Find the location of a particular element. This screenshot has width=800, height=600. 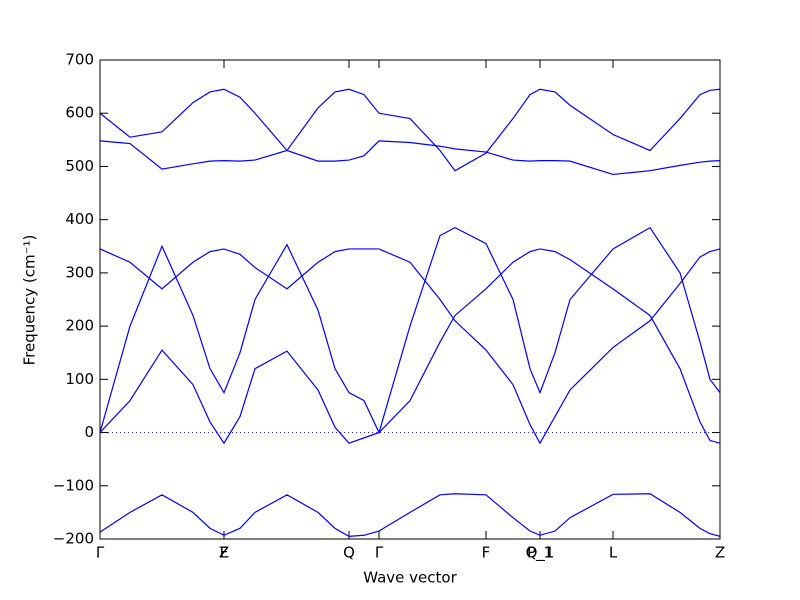

x-tick-label: Q_1 is located at coordinates (540, 553).